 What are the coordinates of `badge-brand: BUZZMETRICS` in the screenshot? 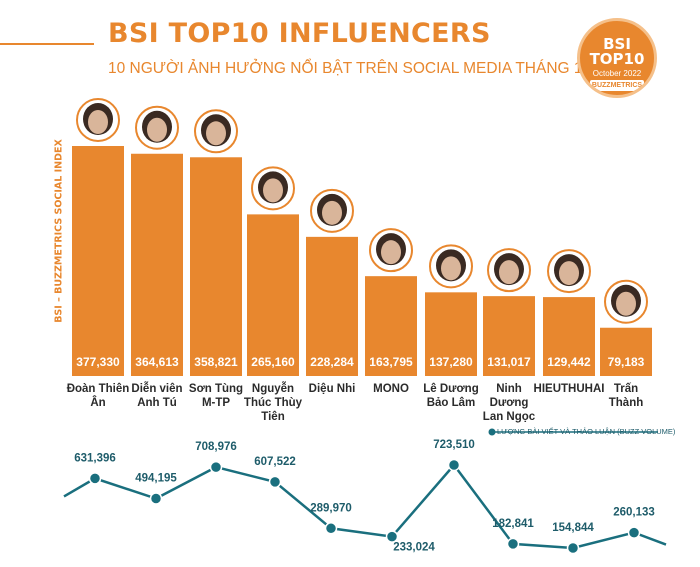 It's located at (617, 85).